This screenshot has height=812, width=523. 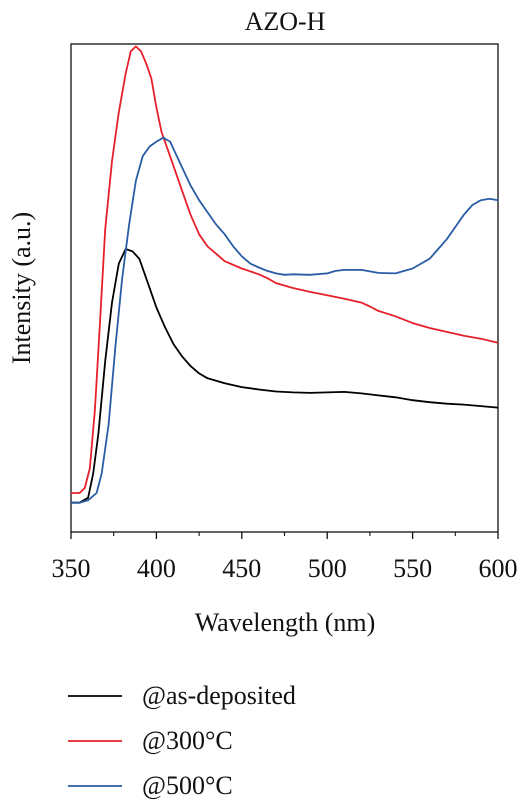 What do you see at coordinates (327, 568) in the screenshot?
I see `x-tick-label-3: 500` at bounding box center [327, 568].